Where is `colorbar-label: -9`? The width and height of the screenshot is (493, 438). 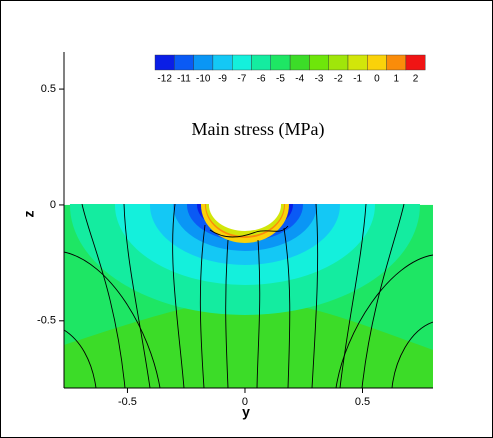 colorbar-label: -9 is located at coordinates (222, 79).